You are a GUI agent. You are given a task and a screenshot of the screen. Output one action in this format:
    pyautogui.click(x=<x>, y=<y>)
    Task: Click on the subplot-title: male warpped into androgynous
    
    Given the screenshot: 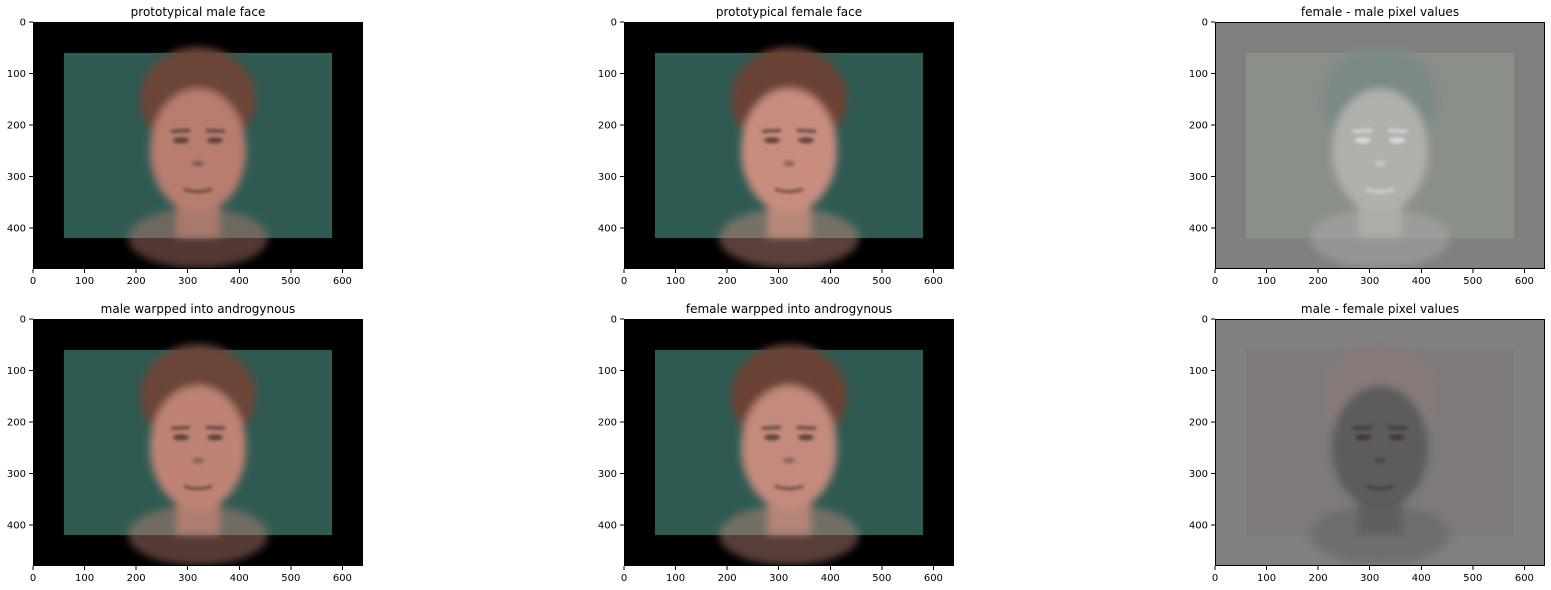 What is the action you would take?
    pyautogui.click(x=198, y=309)
    